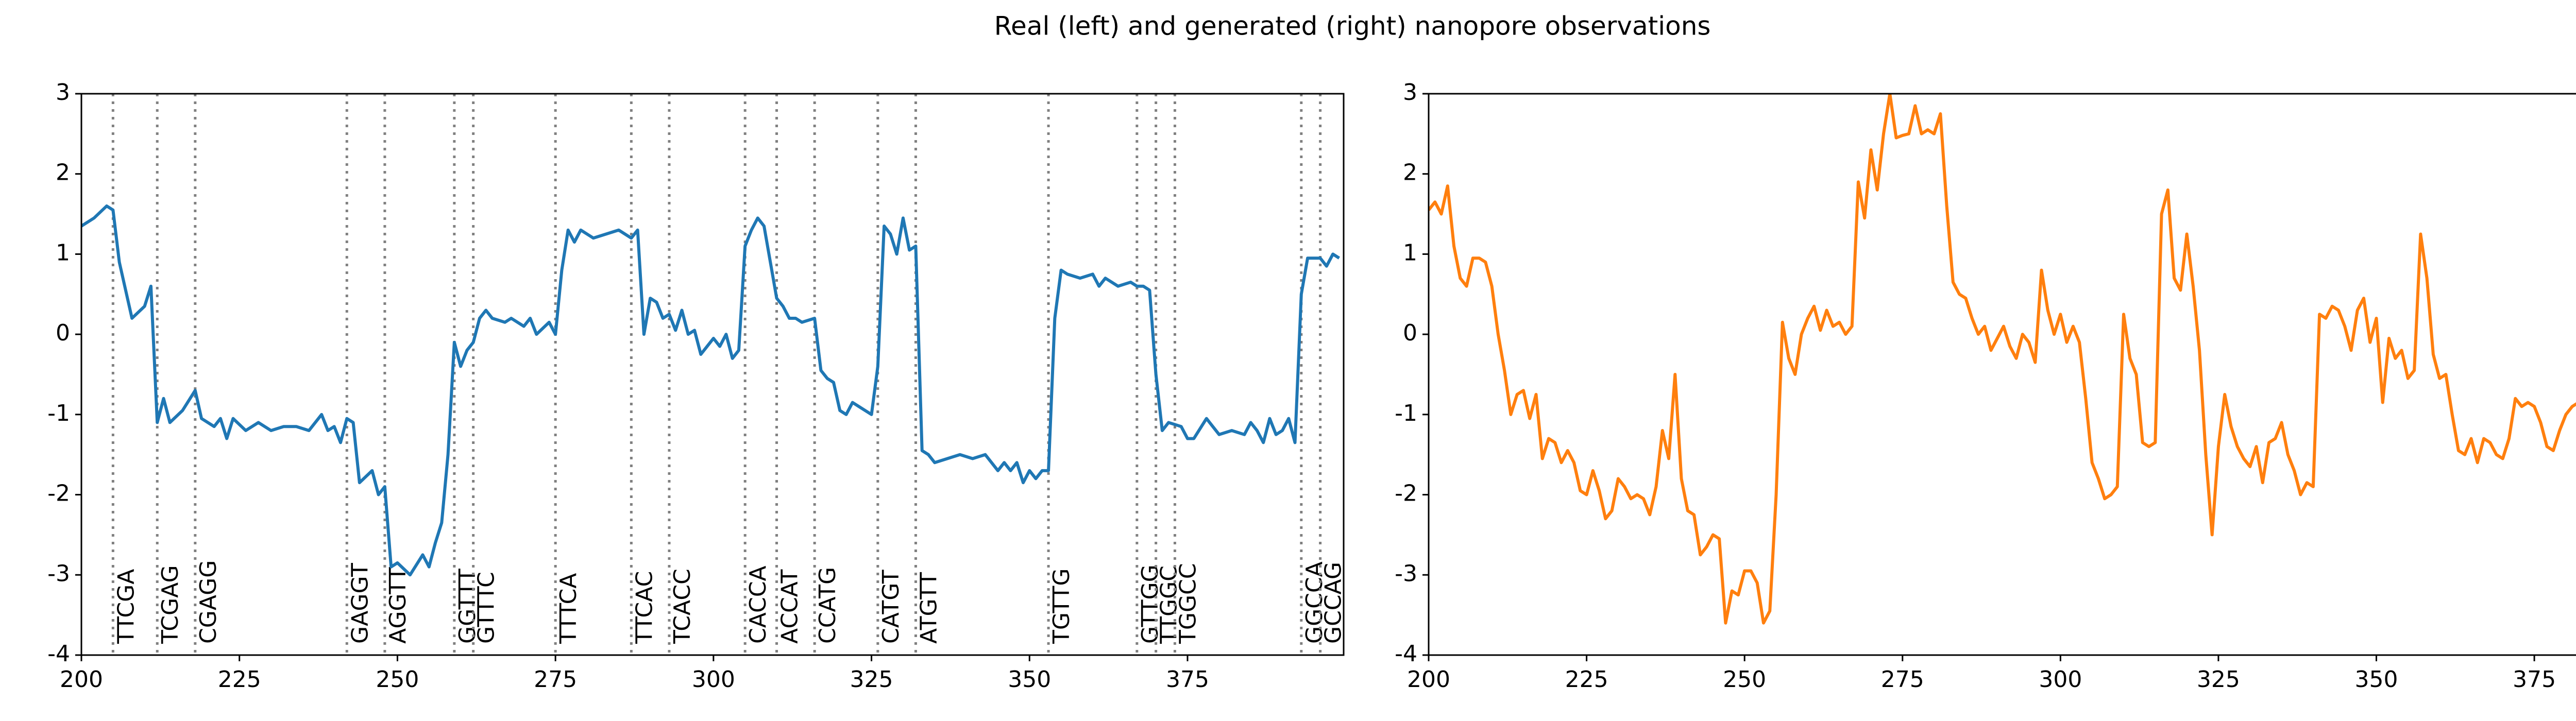 The width and height of the screenshot is (2576, 721). I want to click on annotation-label: AGGTT, so click(398, 605).